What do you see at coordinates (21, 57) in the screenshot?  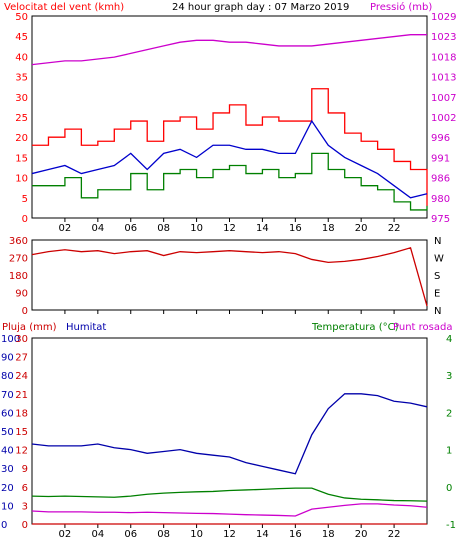 I see `y-left-tick-label: 40` at bounding box center [21, 57].